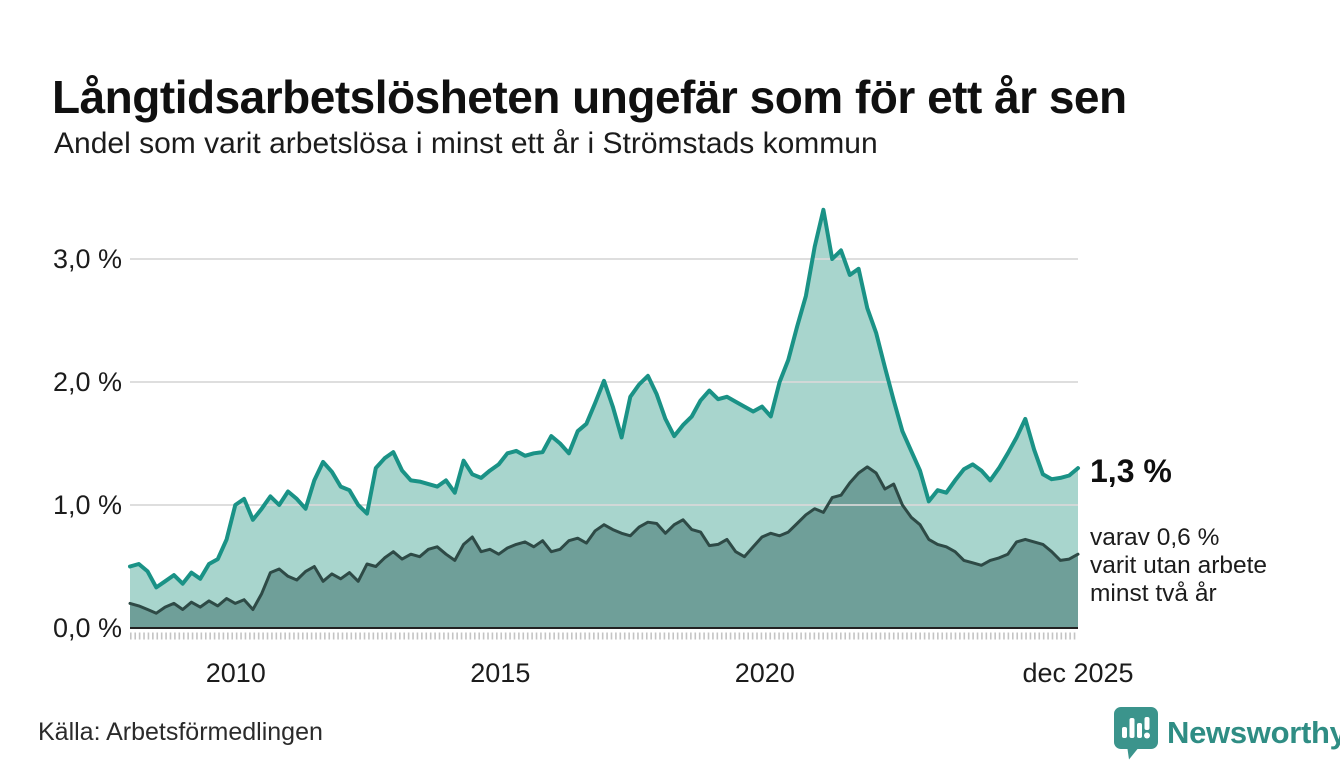 This screenshot has width=1340, height=780. Describe the element at coordinates (1153, 593) in the screenshot. I see `secondary-value-line: minst två år` at that location.